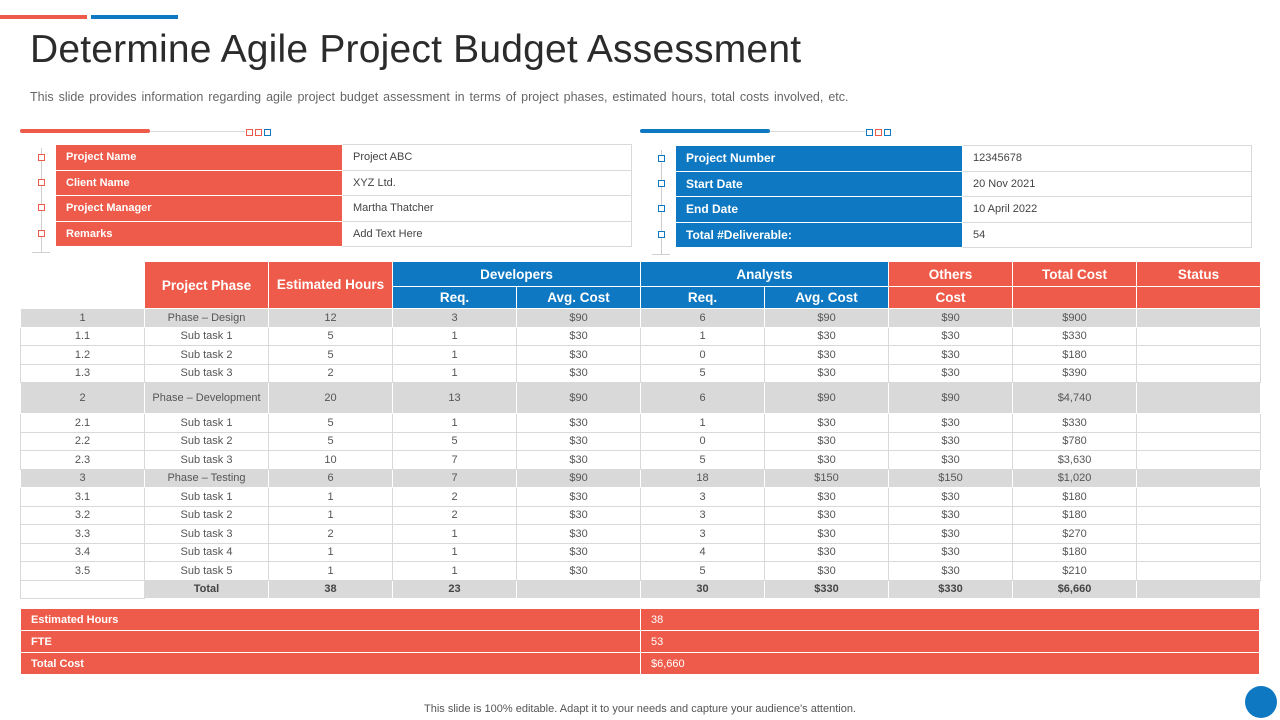 The image size is (1280, 720). Describe the element at coordinates (82, 571) in the screenshot. I see `cell-id: 3.5` at that location.